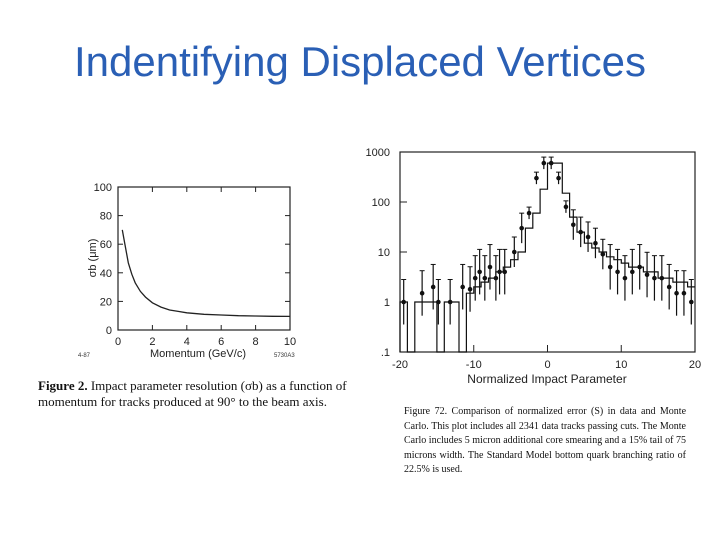 This screenshot has height=540, width=720. What do you see at coordinates (400, 365) in the screenshot?
I see `right-x-tick-label: -20` at bounding box center [400, 365].